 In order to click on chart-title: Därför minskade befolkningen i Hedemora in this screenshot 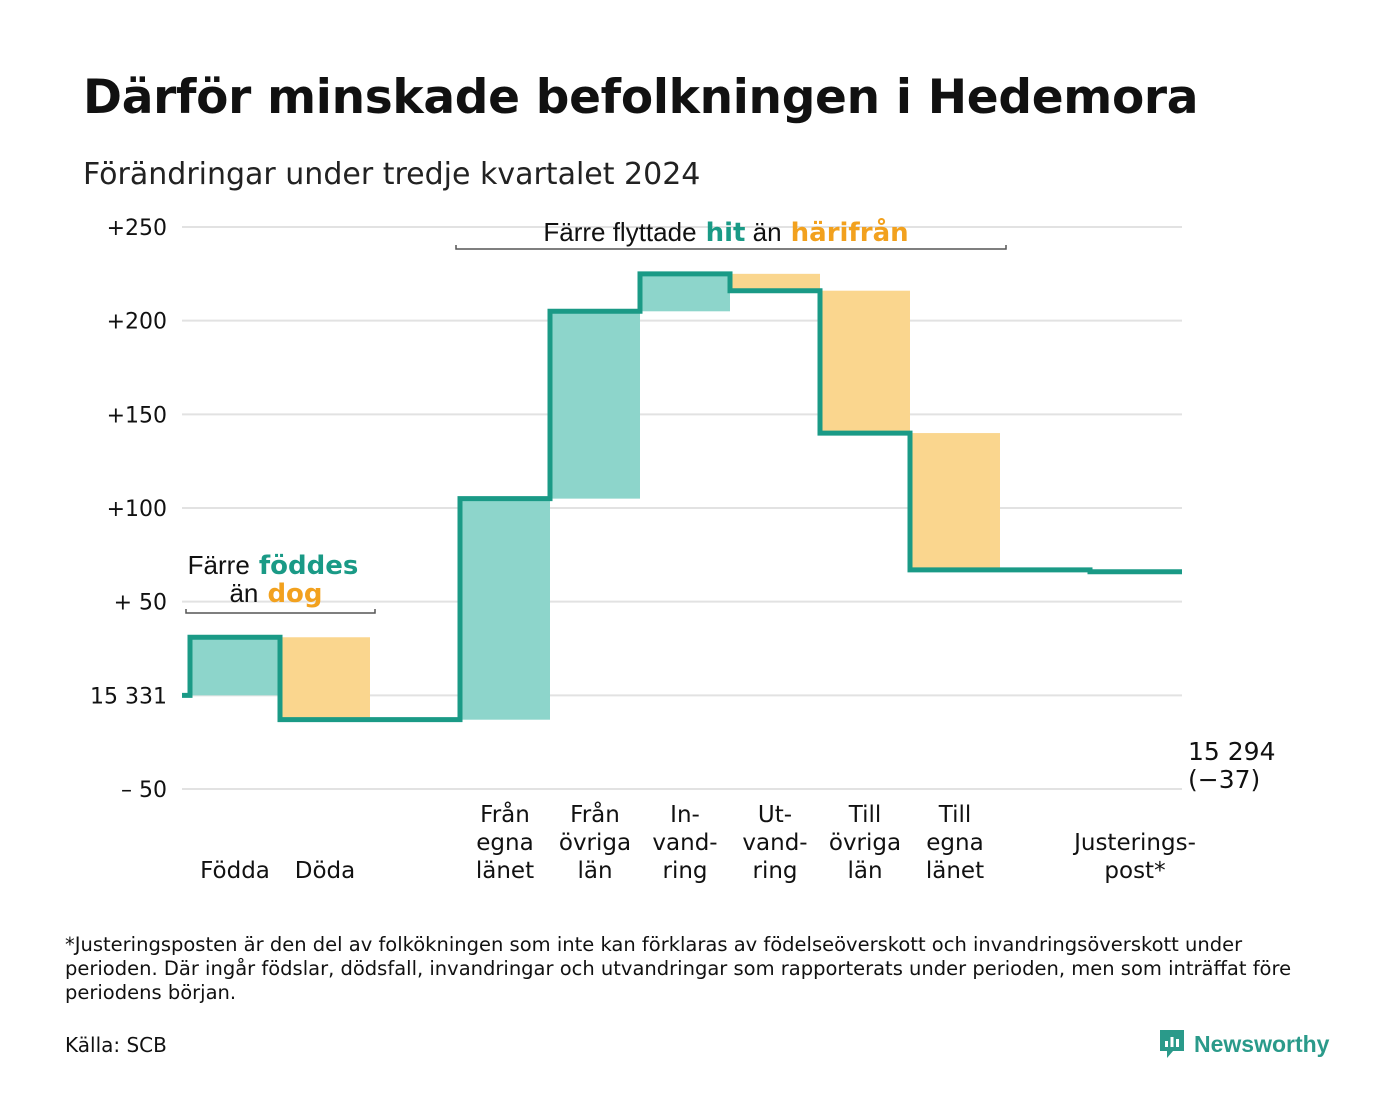, I will do `click(641, 97)`.